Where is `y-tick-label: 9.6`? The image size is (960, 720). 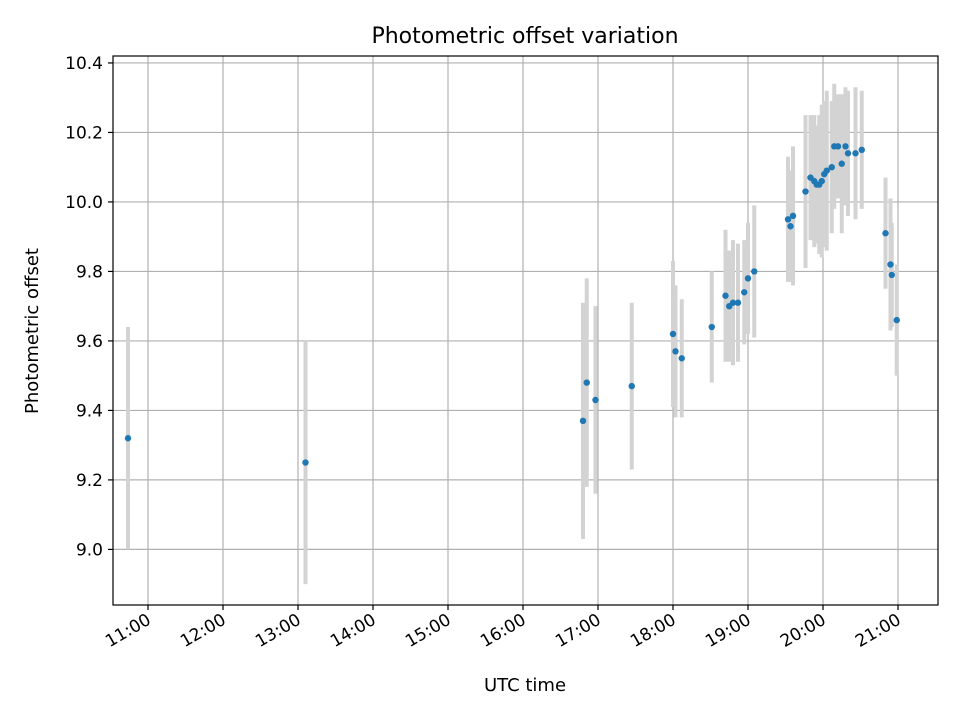
y-tick-label: 9.6 is located at coordinates (89, 342).